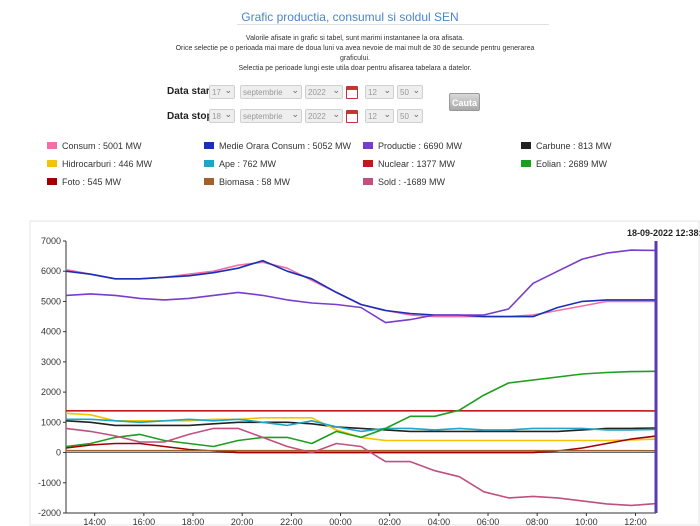  Describe the element at coordinates (361, 409) in the screenshot. I see `series-line-eolian` at that location.